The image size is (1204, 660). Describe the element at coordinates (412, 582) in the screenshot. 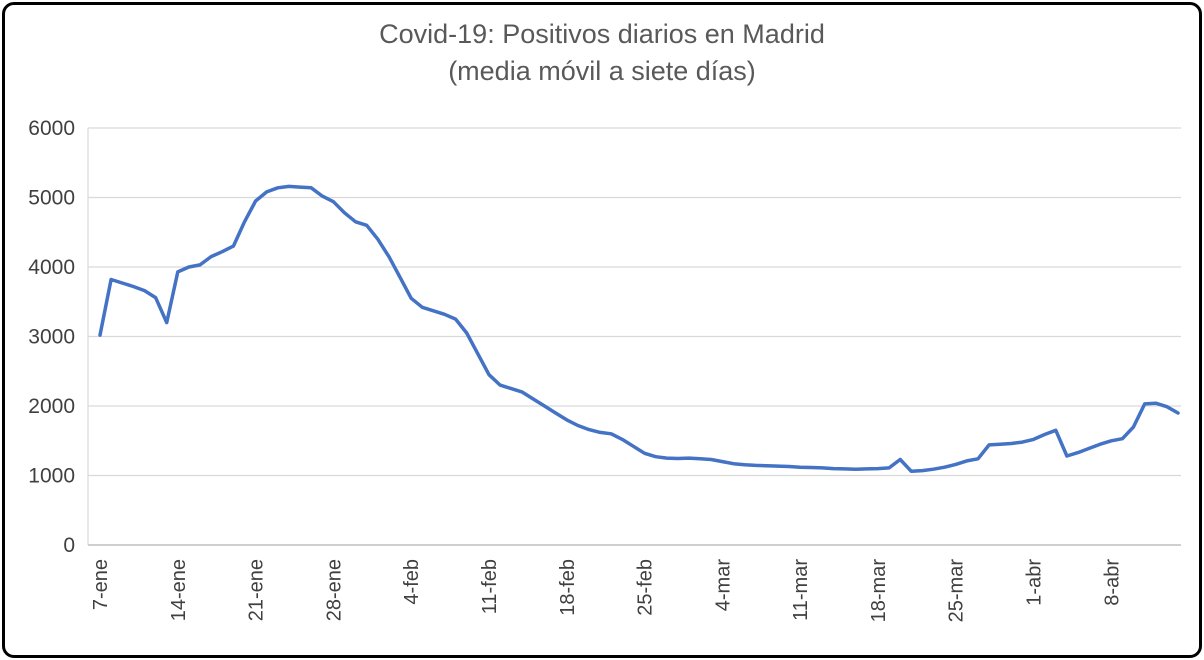

I see `x-axis-label: 4-feb` at that location.